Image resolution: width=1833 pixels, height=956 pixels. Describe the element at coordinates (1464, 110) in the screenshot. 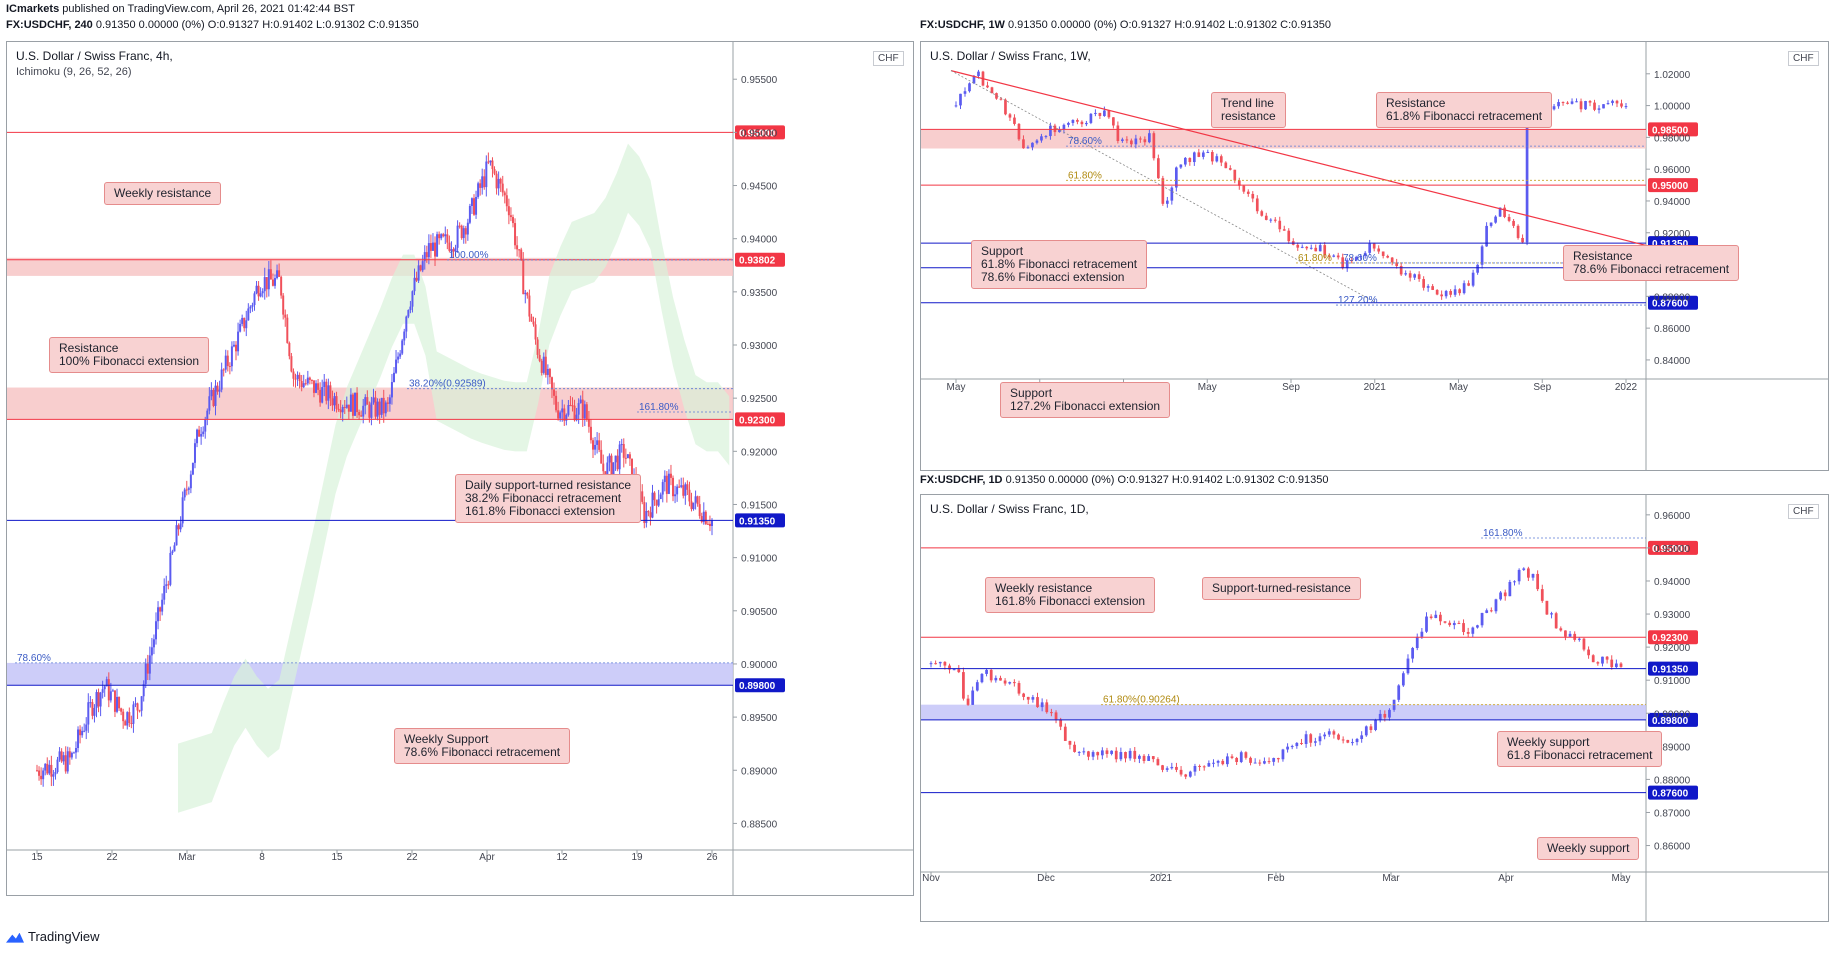

I see `annotation-resistance-61-8: Resistance 61.8% Fibonacci retracement` at that location.